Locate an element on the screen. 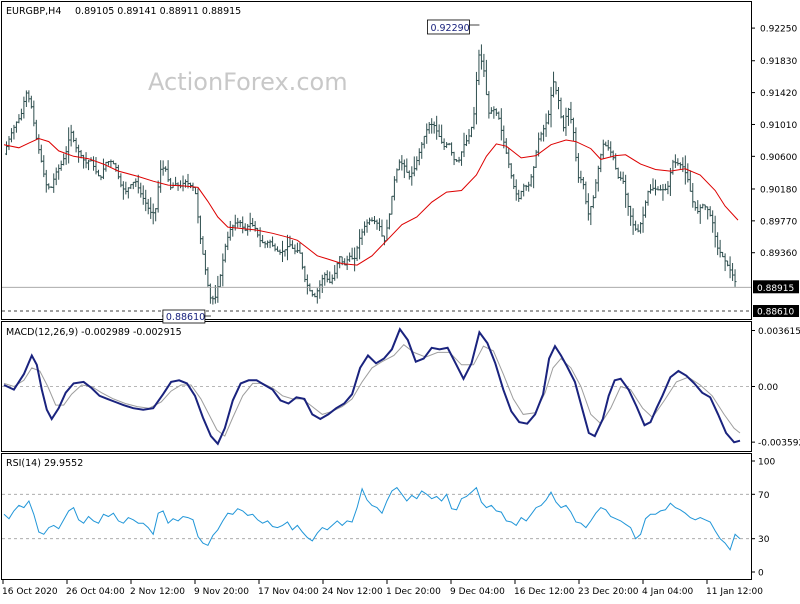 This screenshot has height=604, width=800. price-tick-label: 0.91010 is located at coordinates (778, 126).